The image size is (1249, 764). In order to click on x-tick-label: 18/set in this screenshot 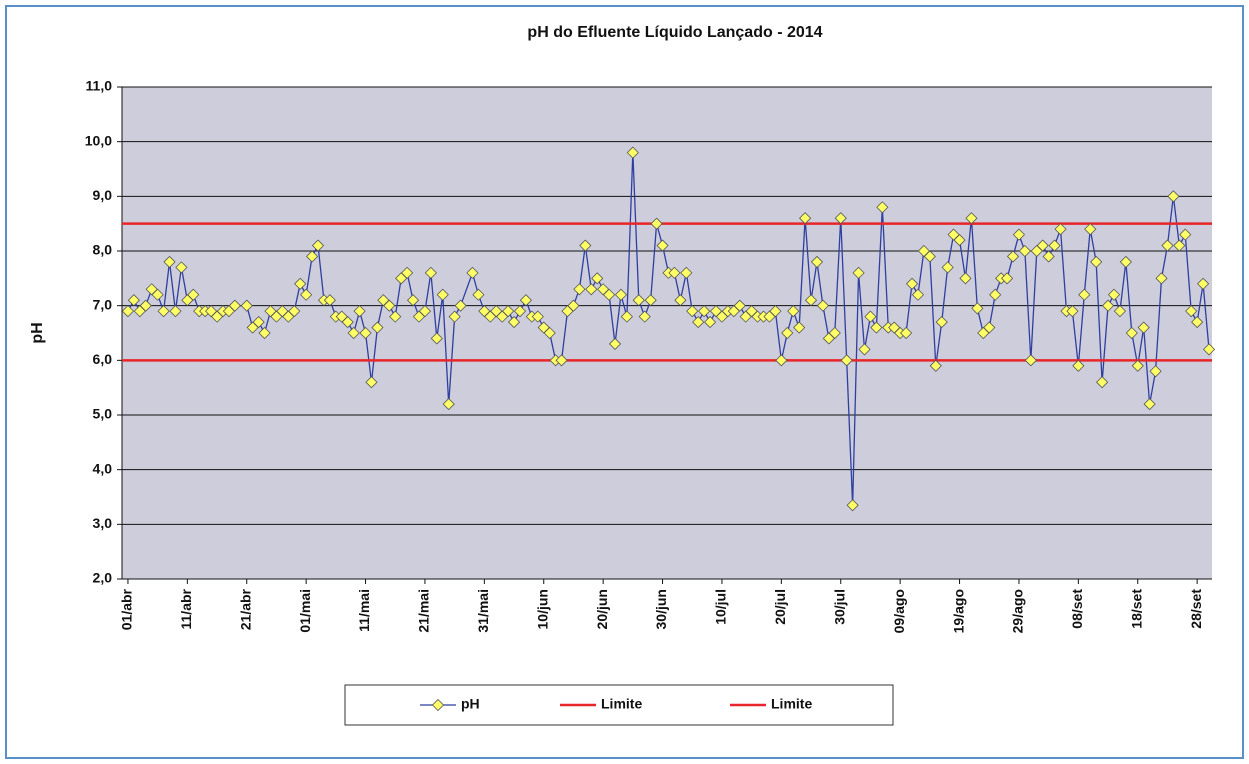, I will do `click(1136, 609)`.